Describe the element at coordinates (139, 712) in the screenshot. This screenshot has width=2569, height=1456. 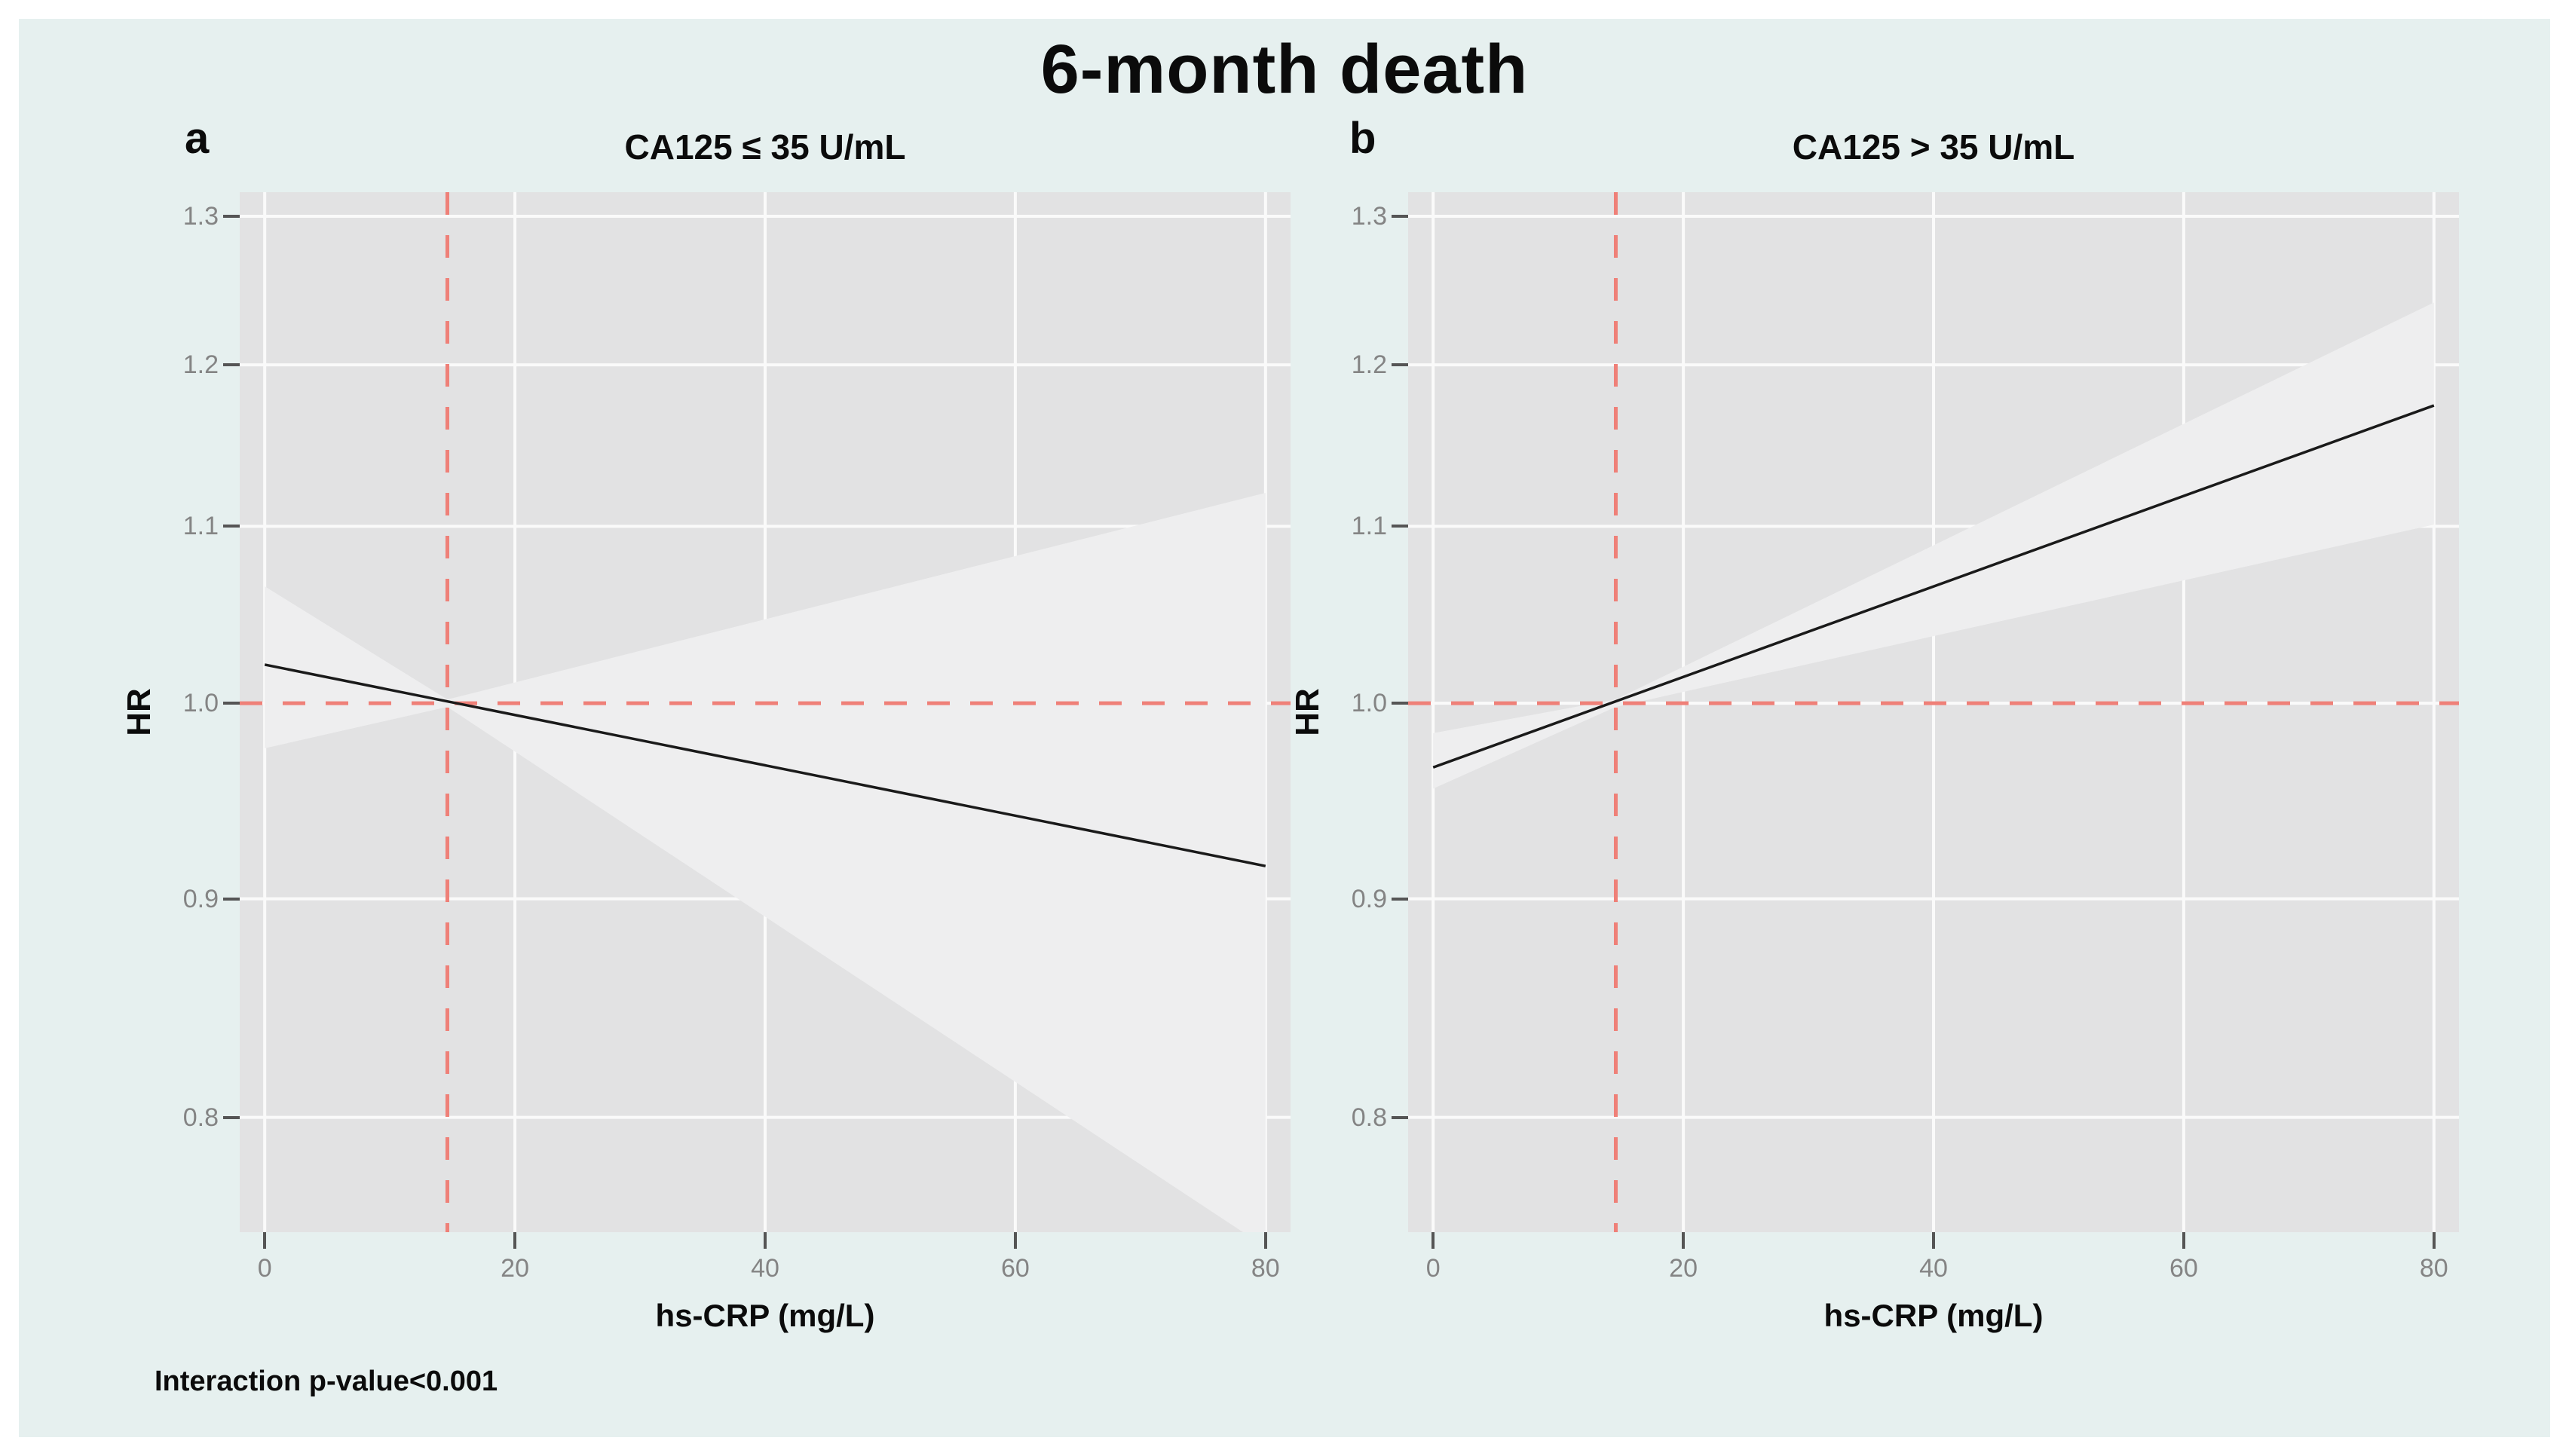
I see `panel-a-y-axis-title: HR` at that location.